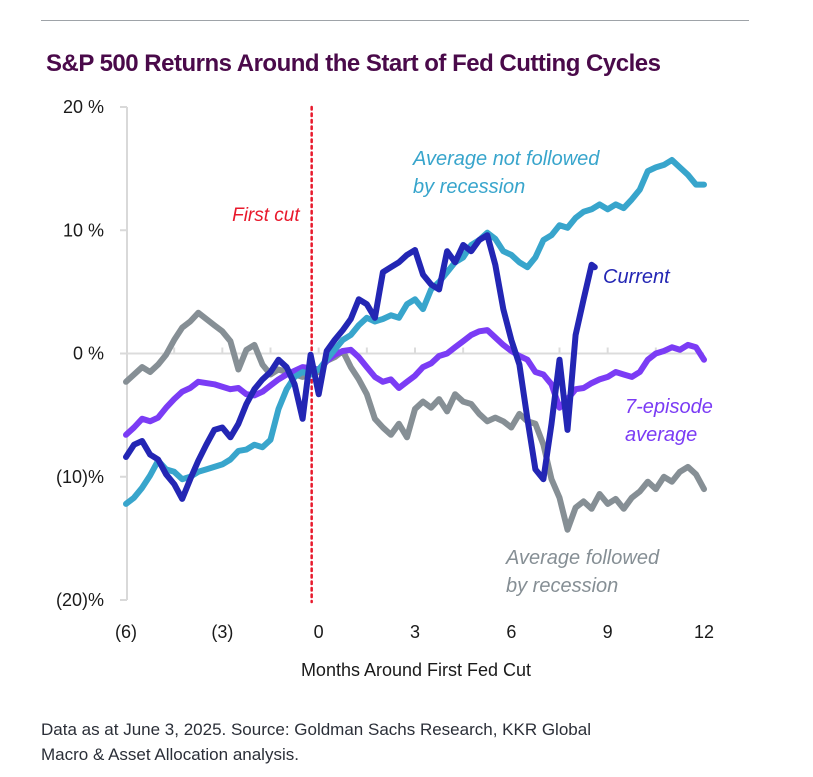  Describe the element at coordinates (562, 586) in the screenshot. I see `series-label-recession-avg: by recession` at that location.